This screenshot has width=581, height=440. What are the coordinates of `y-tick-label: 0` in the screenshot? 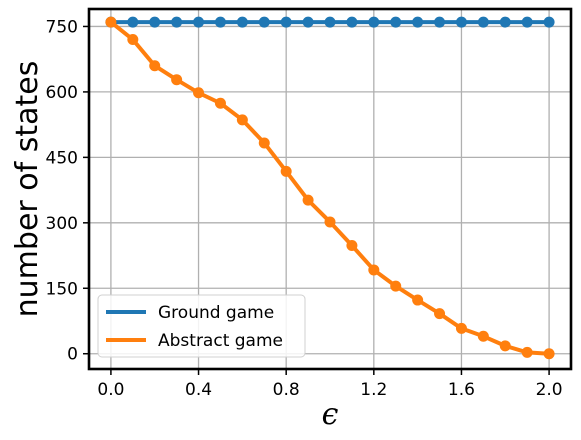 It's located at (72, 355).